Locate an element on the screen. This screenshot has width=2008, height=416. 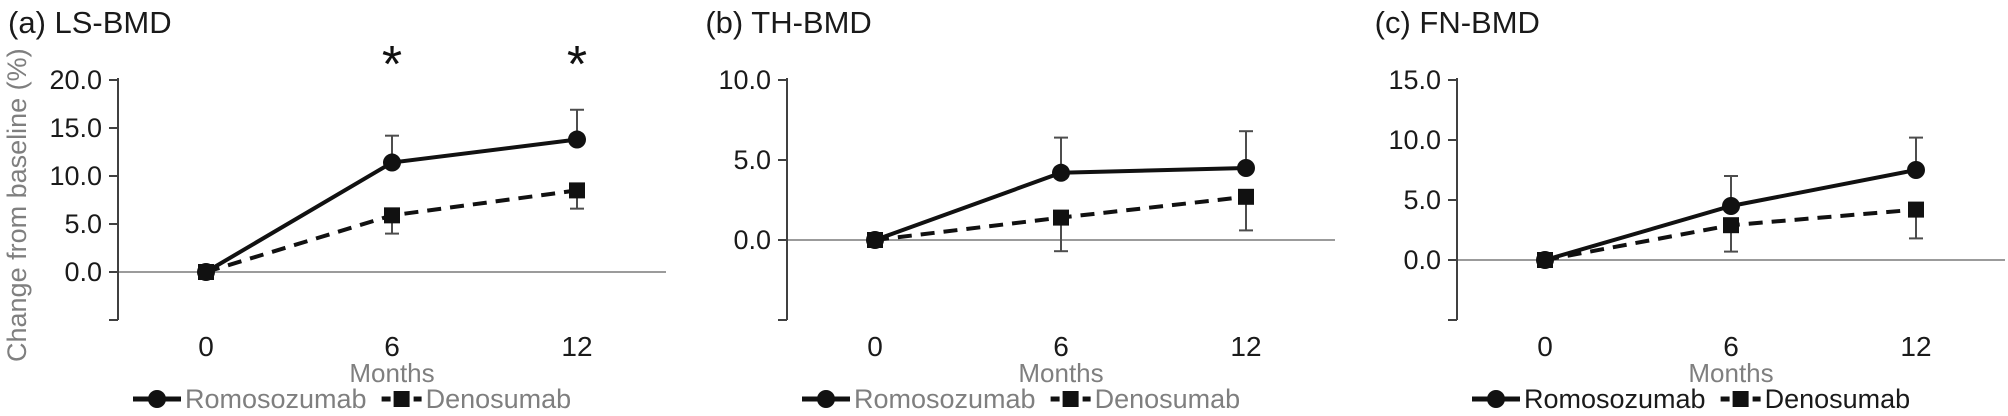
panel-title-b: (b) TH-BMD is located at coordinates (788, 22).